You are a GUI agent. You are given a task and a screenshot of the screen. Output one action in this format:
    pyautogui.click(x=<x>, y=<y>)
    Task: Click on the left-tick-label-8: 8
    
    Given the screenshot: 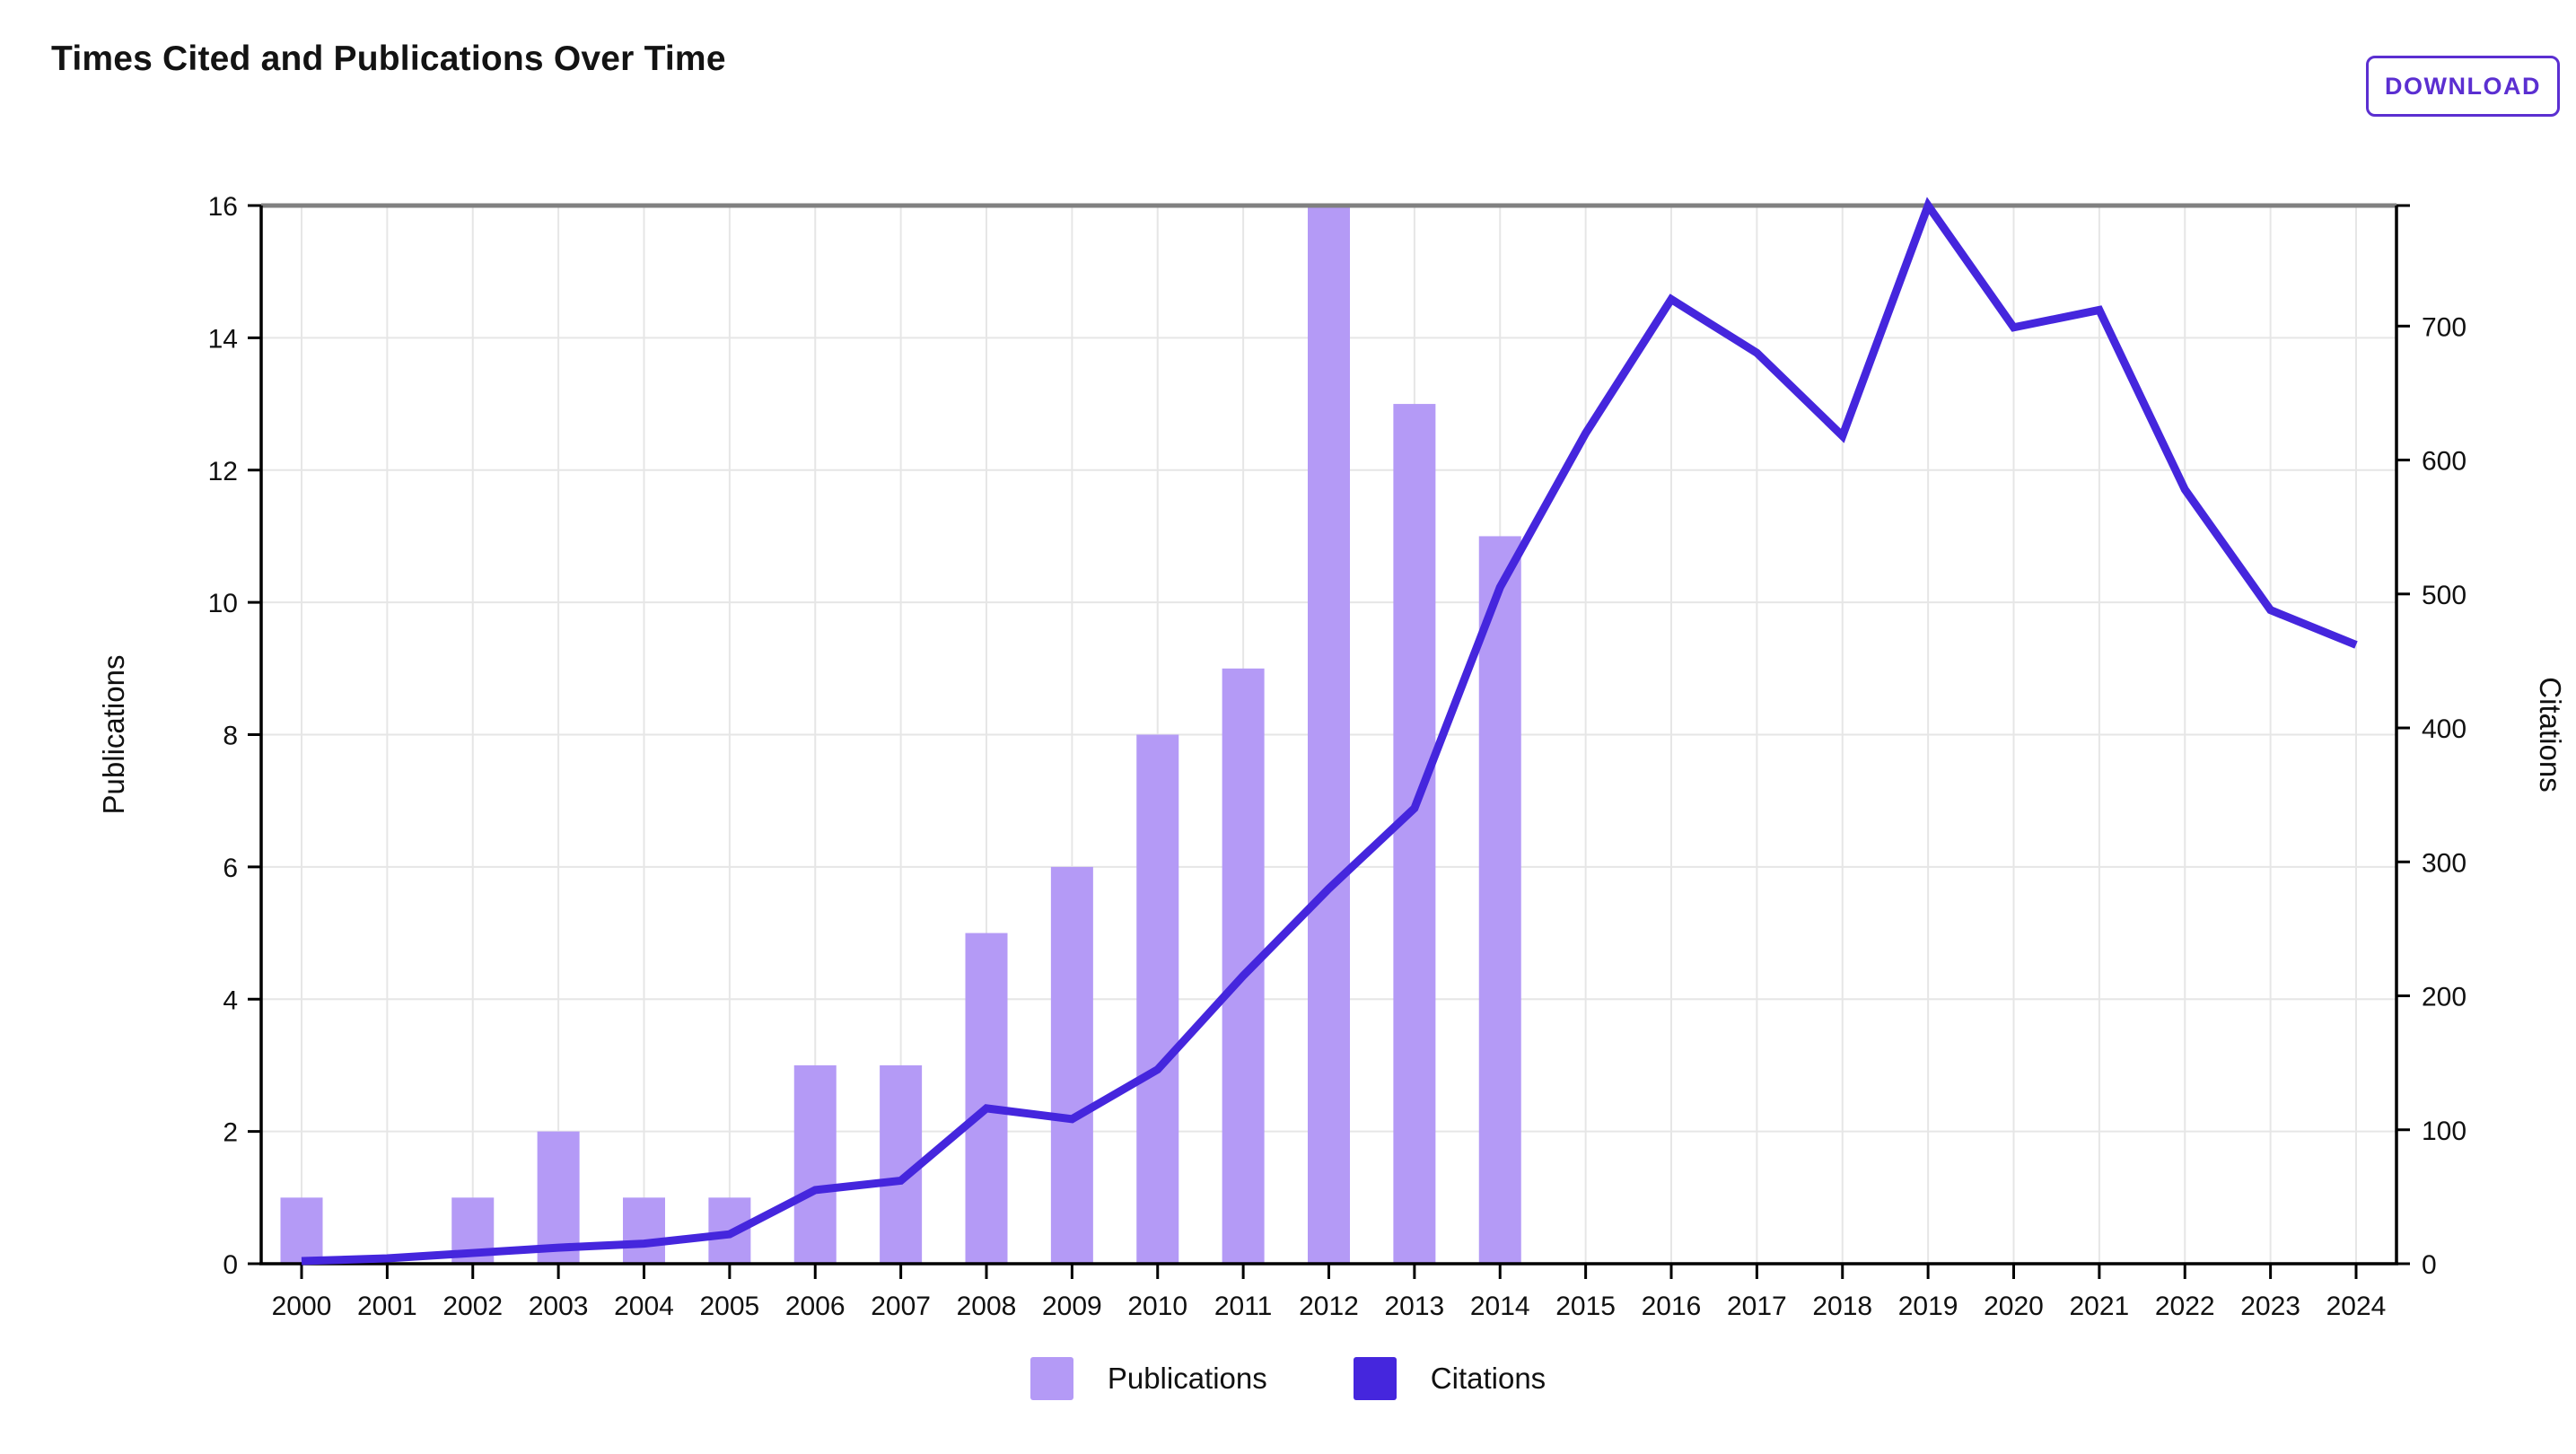 What is the action you would take?
    pyautogui.click(x=230, y=736)
    